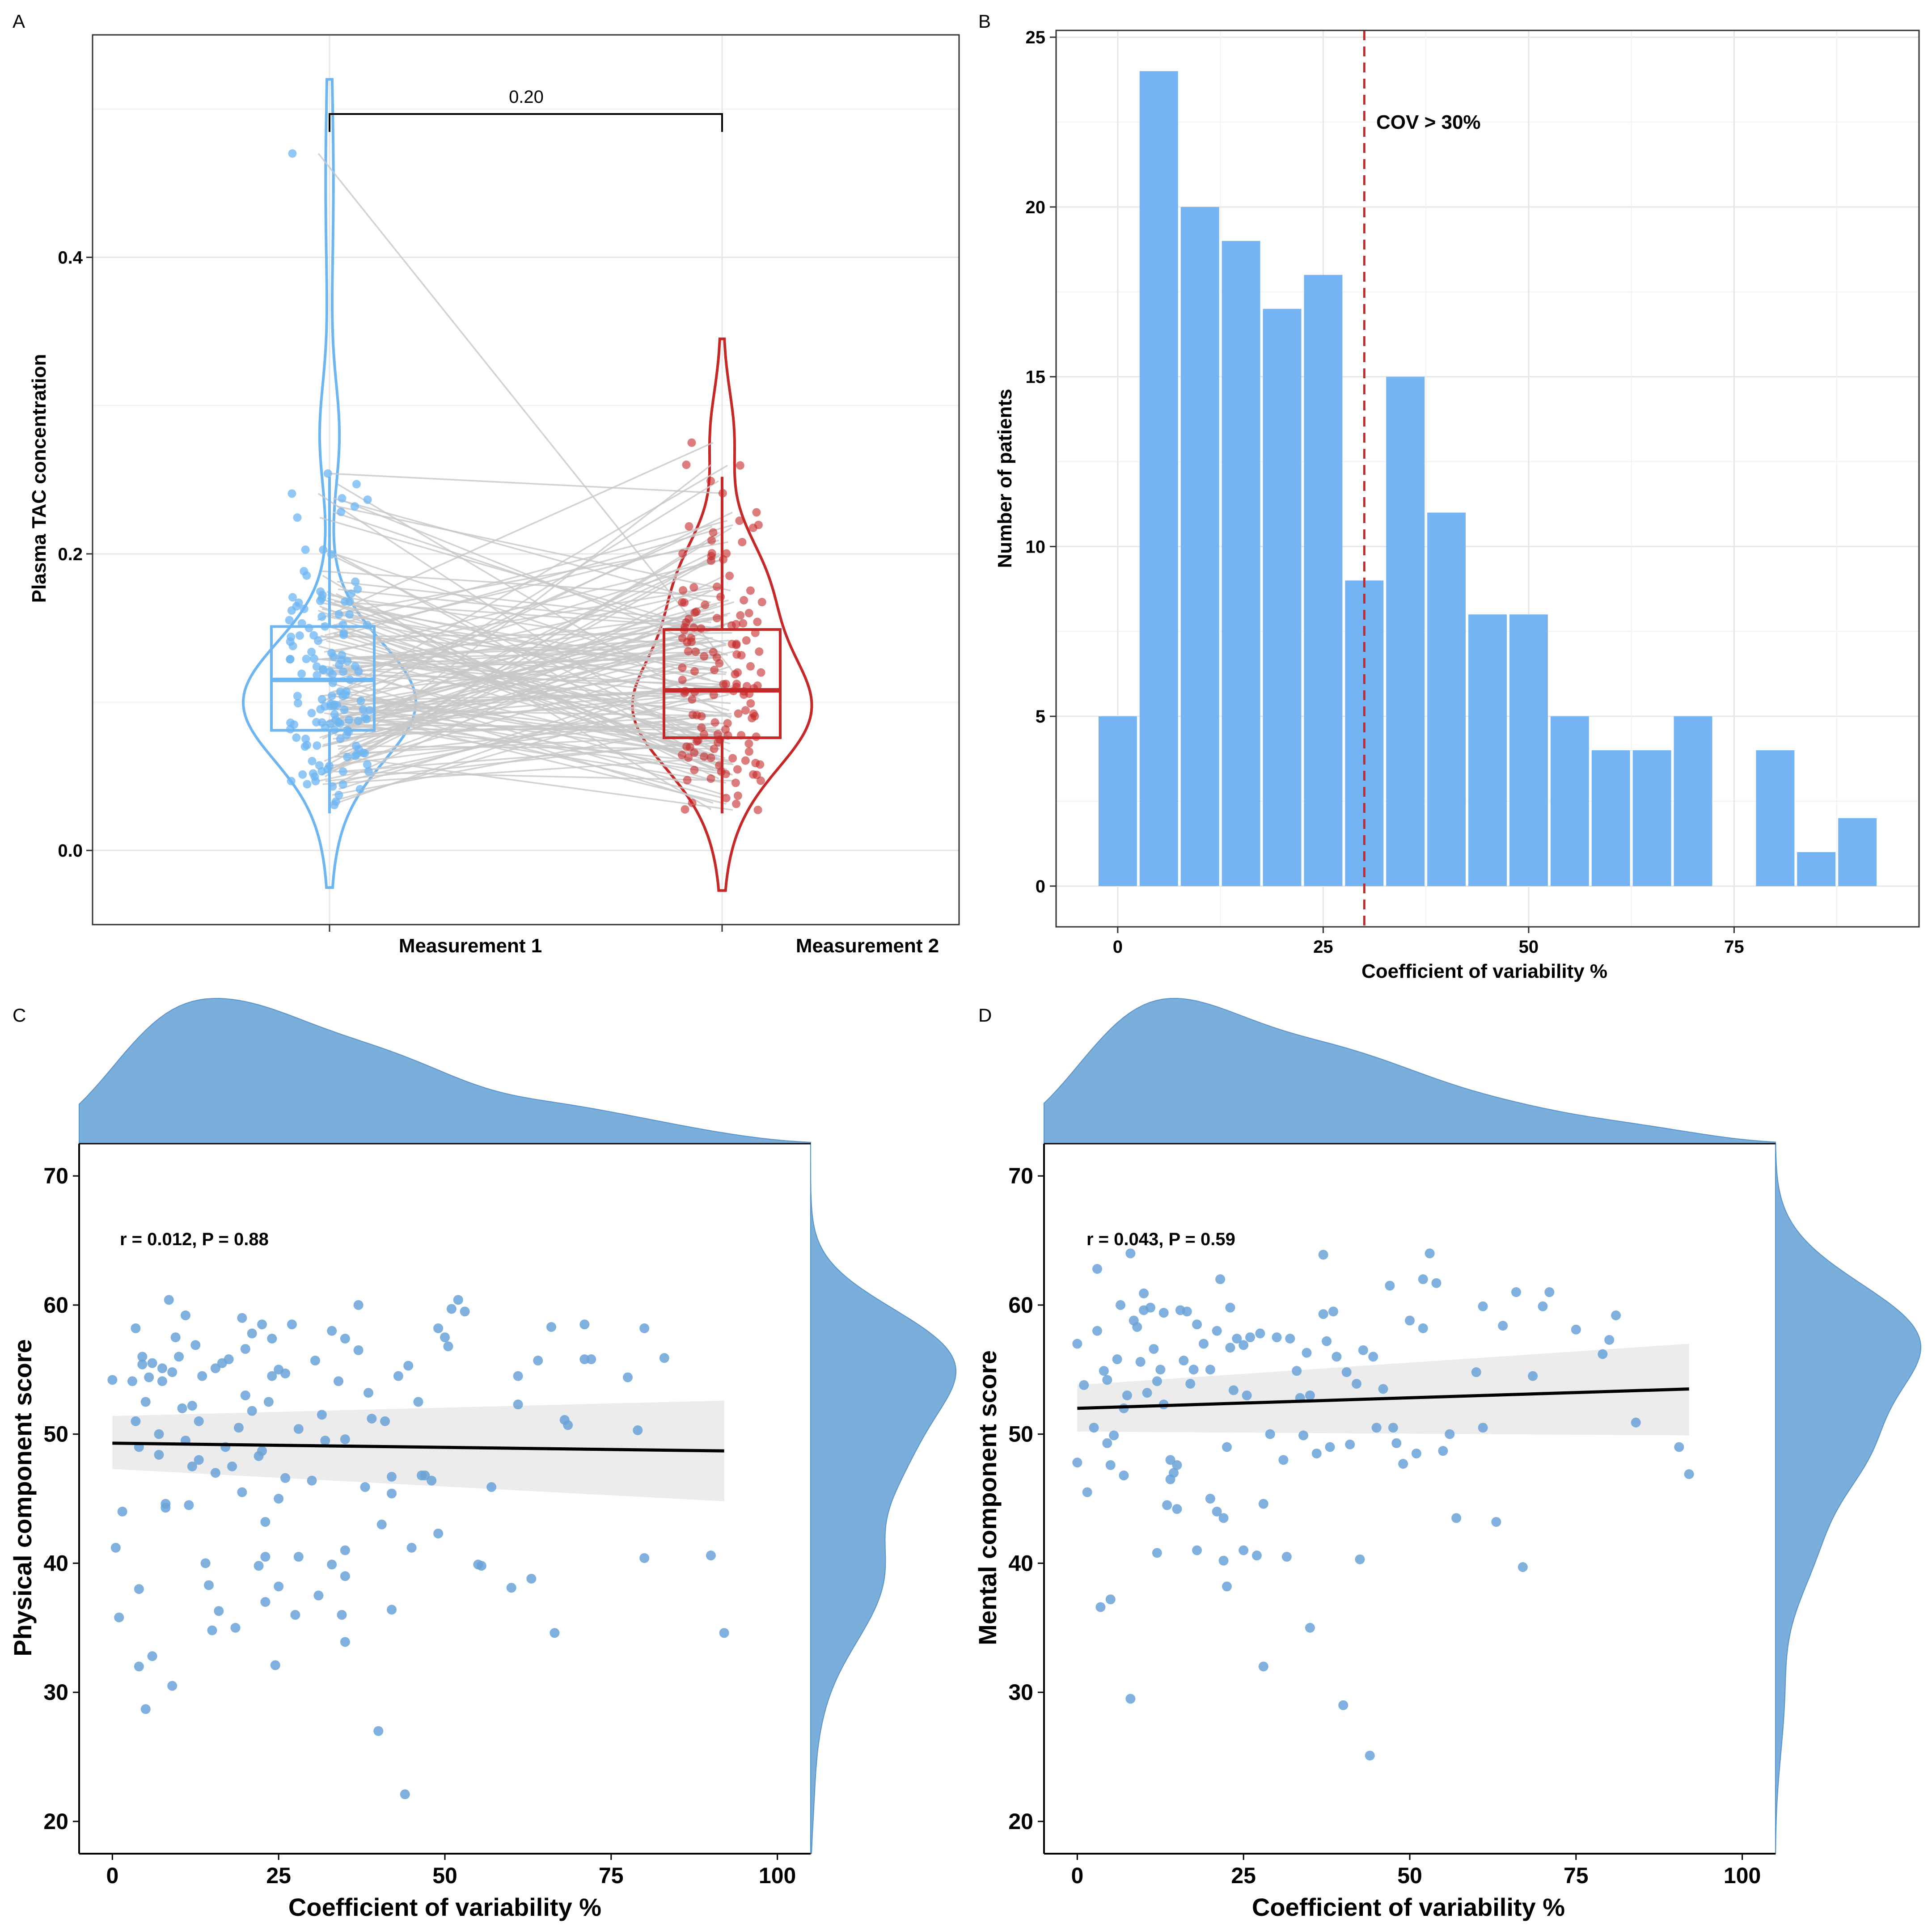  What do you see at coordinates (418, 1447) in the screenshot?
I see `c-fit-line` at bounding box center [418, 1447].